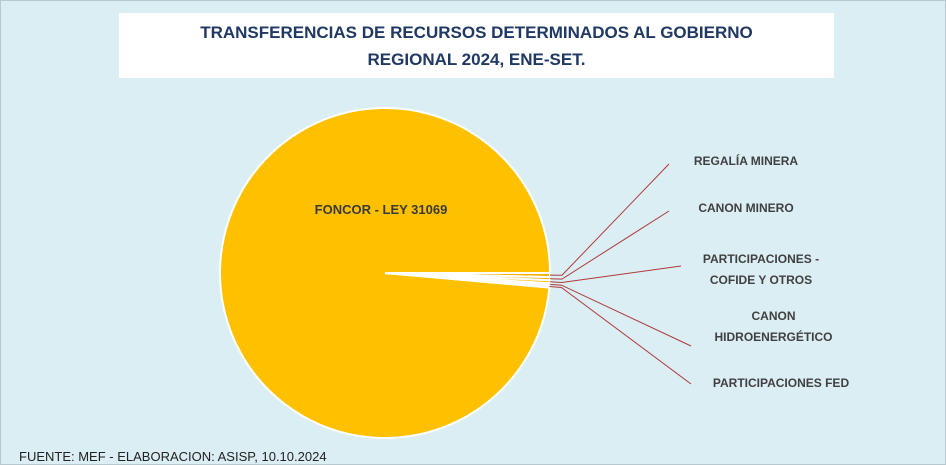  Describe the element at coordinates (761, 269) in the screenshot. I see `slice-label: PARTICIPACIONES - COFIDE Y OTROS` at that location.